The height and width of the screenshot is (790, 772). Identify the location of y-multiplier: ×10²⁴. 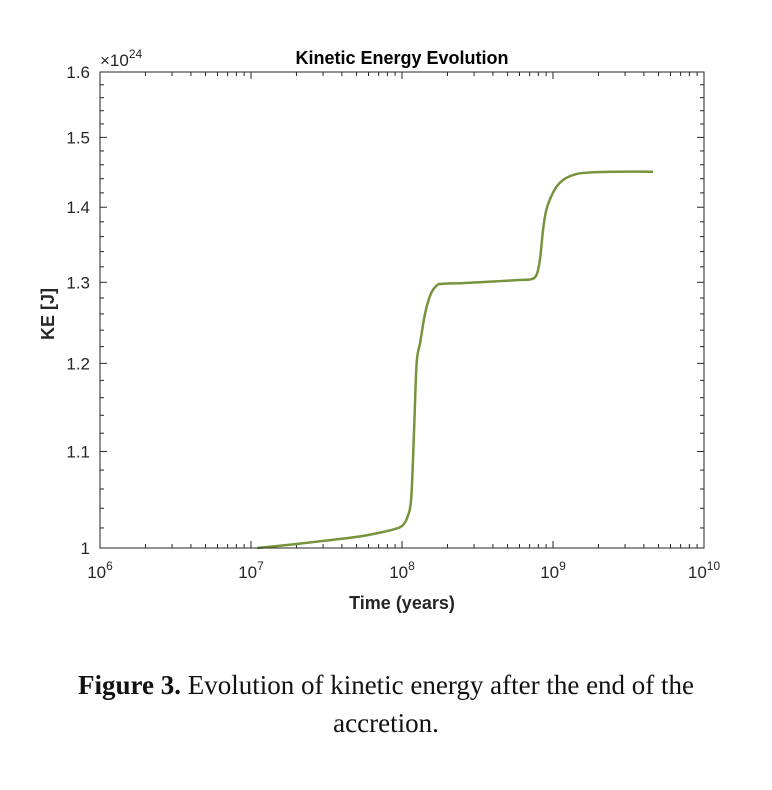
(121, 58).